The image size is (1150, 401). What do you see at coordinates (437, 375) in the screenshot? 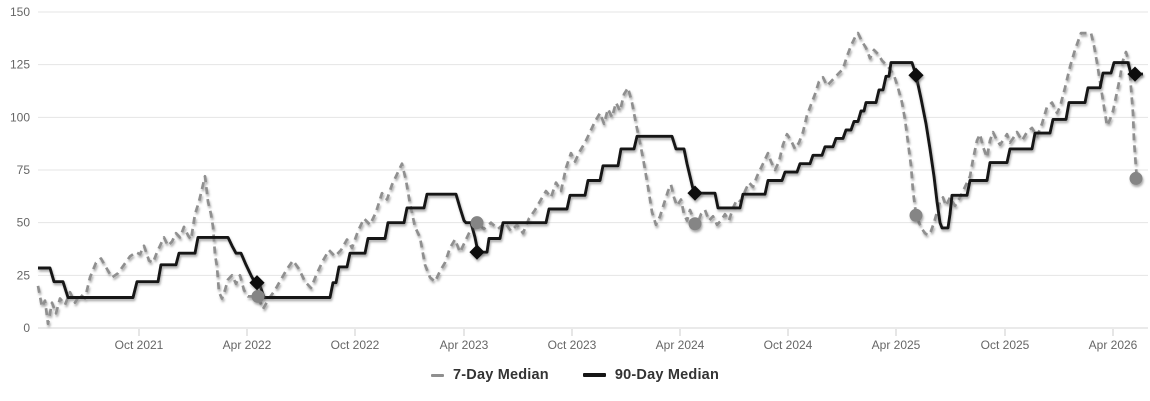
I see `7-day-median-line-swatch-icon` at bounding box center [437, 375].